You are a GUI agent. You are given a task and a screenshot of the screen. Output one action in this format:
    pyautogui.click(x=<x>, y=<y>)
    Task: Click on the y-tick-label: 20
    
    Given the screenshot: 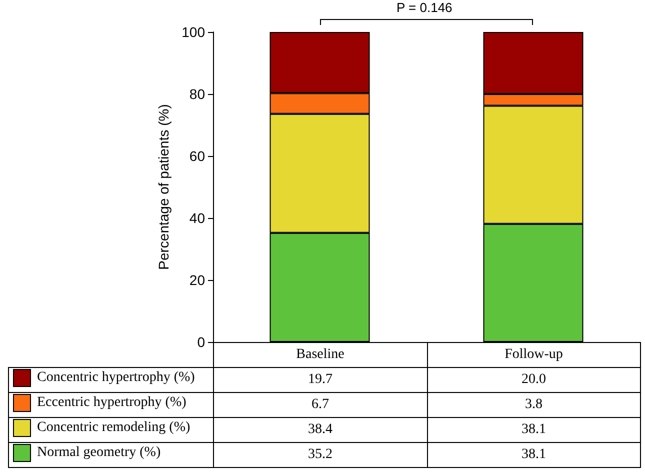 What is the action you would take?
    pyautogui.click(x=197, y=280)
    